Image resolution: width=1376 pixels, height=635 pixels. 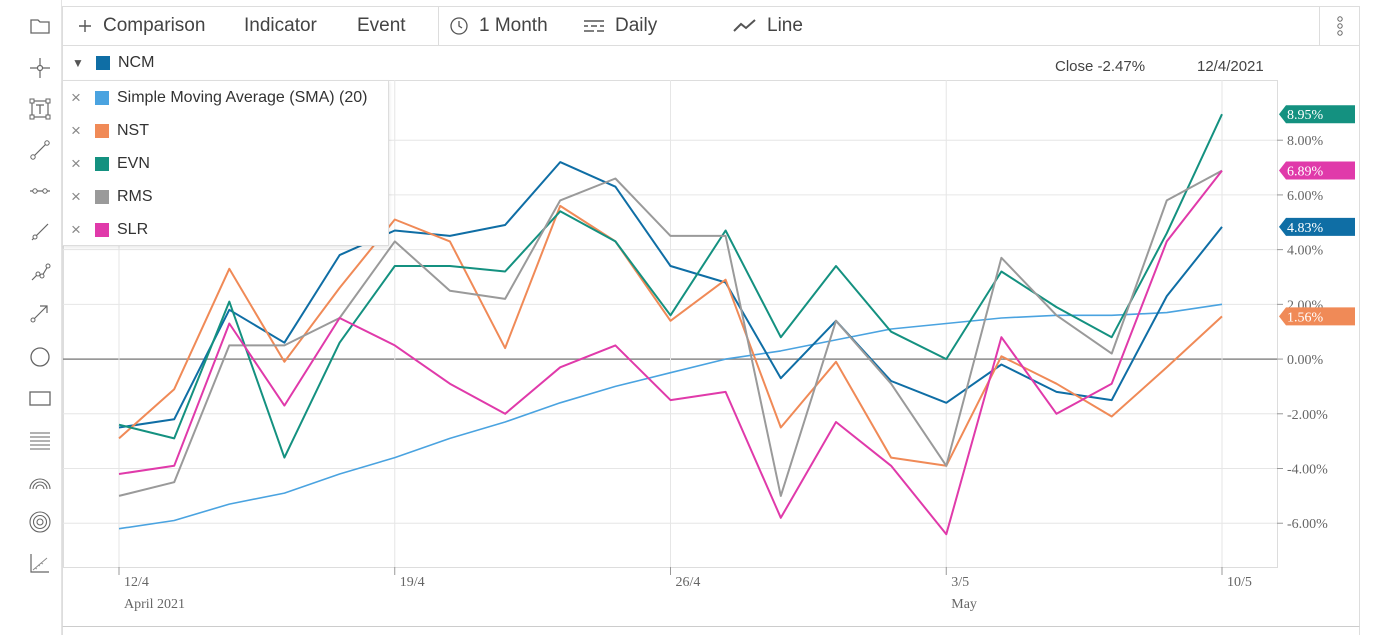 I want to click on x-tick-label: 19/4, so click(x=412, y=582).